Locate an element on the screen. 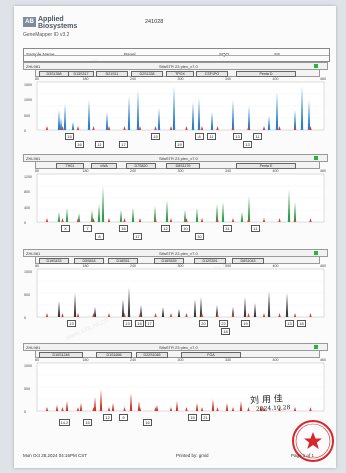 This screenshot has width=346, height=473. y-tick-label: 800 is located at coordinates (27, 192).